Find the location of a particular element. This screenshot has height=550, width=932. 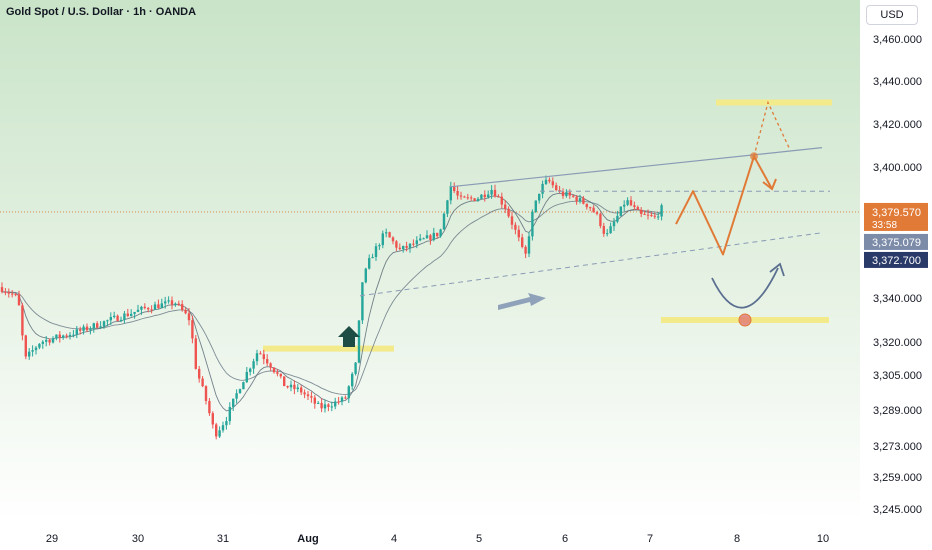

x-tick-label: 30 is located at coordinates (138, 539).